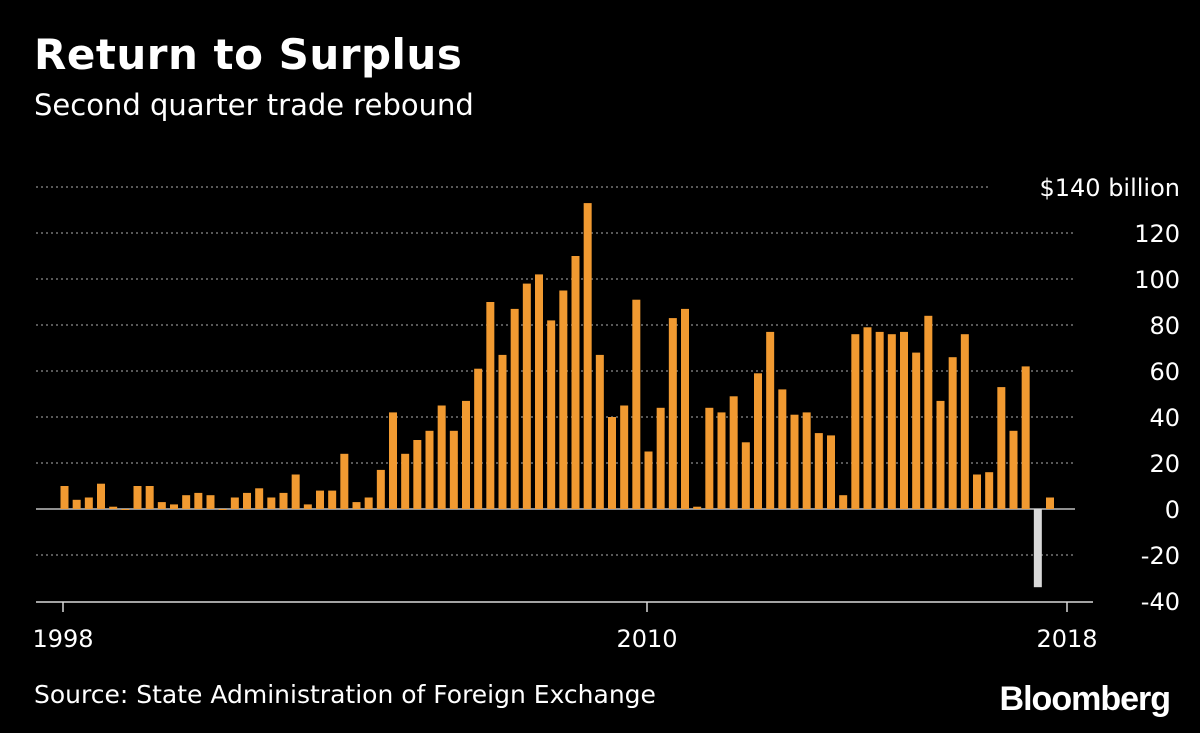 This screenshot has height=733, width=1200. I want to click on x-tick-label: 2018, so click(1066, 639).